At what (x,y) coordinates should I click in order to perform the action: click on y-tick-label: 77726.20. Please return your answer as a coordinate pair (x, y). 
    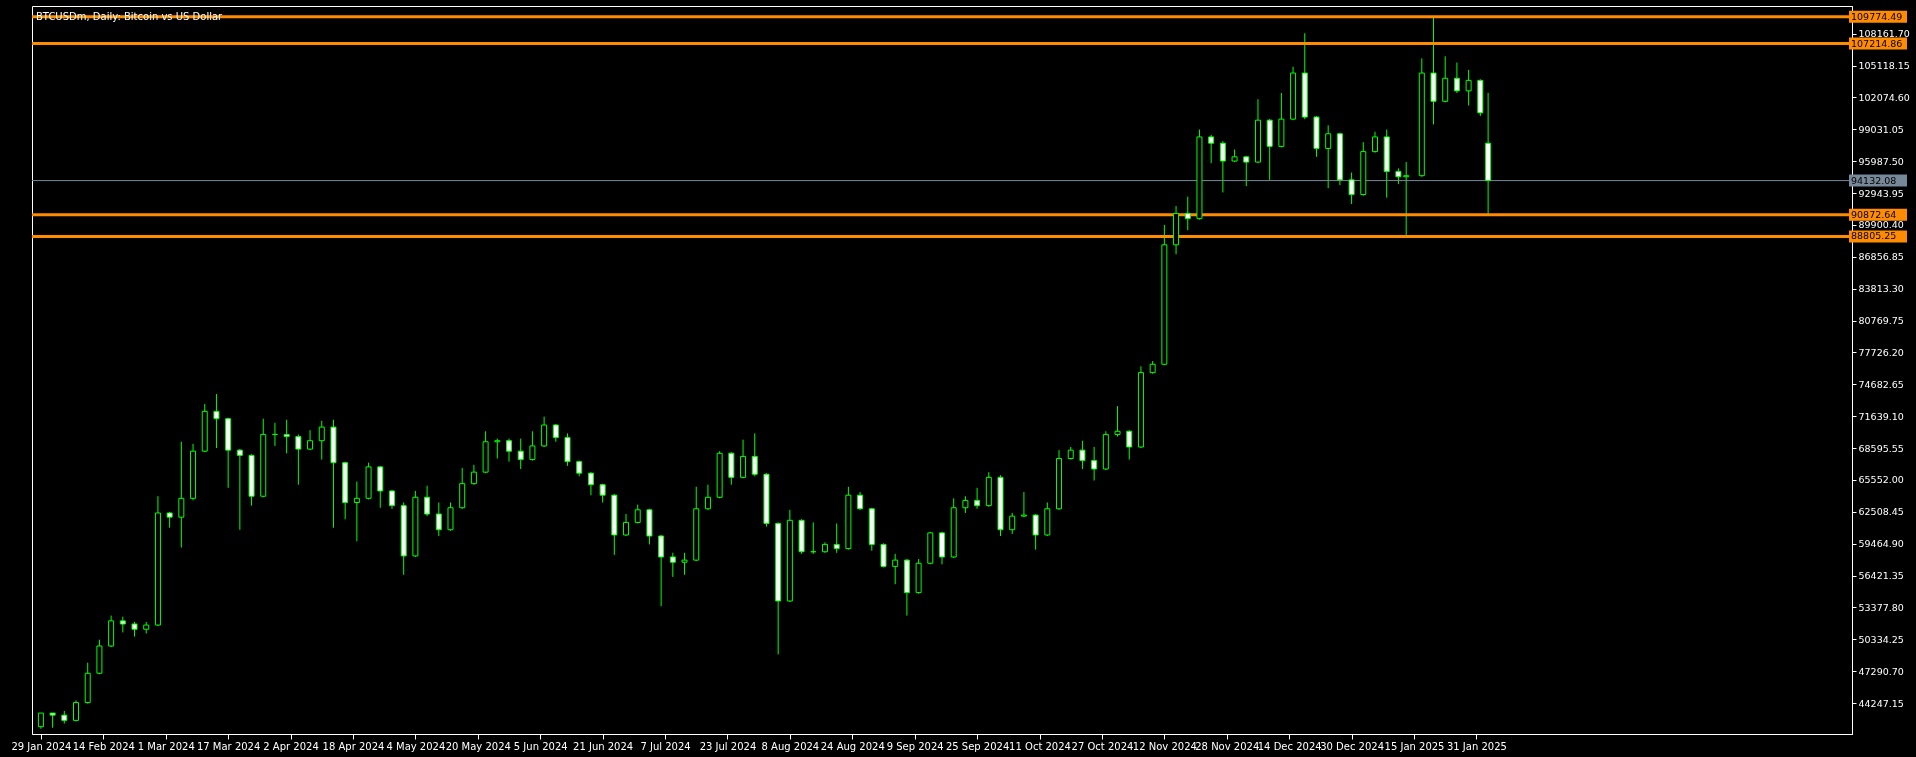
    Looking at the image, I should click on (1881, 352).